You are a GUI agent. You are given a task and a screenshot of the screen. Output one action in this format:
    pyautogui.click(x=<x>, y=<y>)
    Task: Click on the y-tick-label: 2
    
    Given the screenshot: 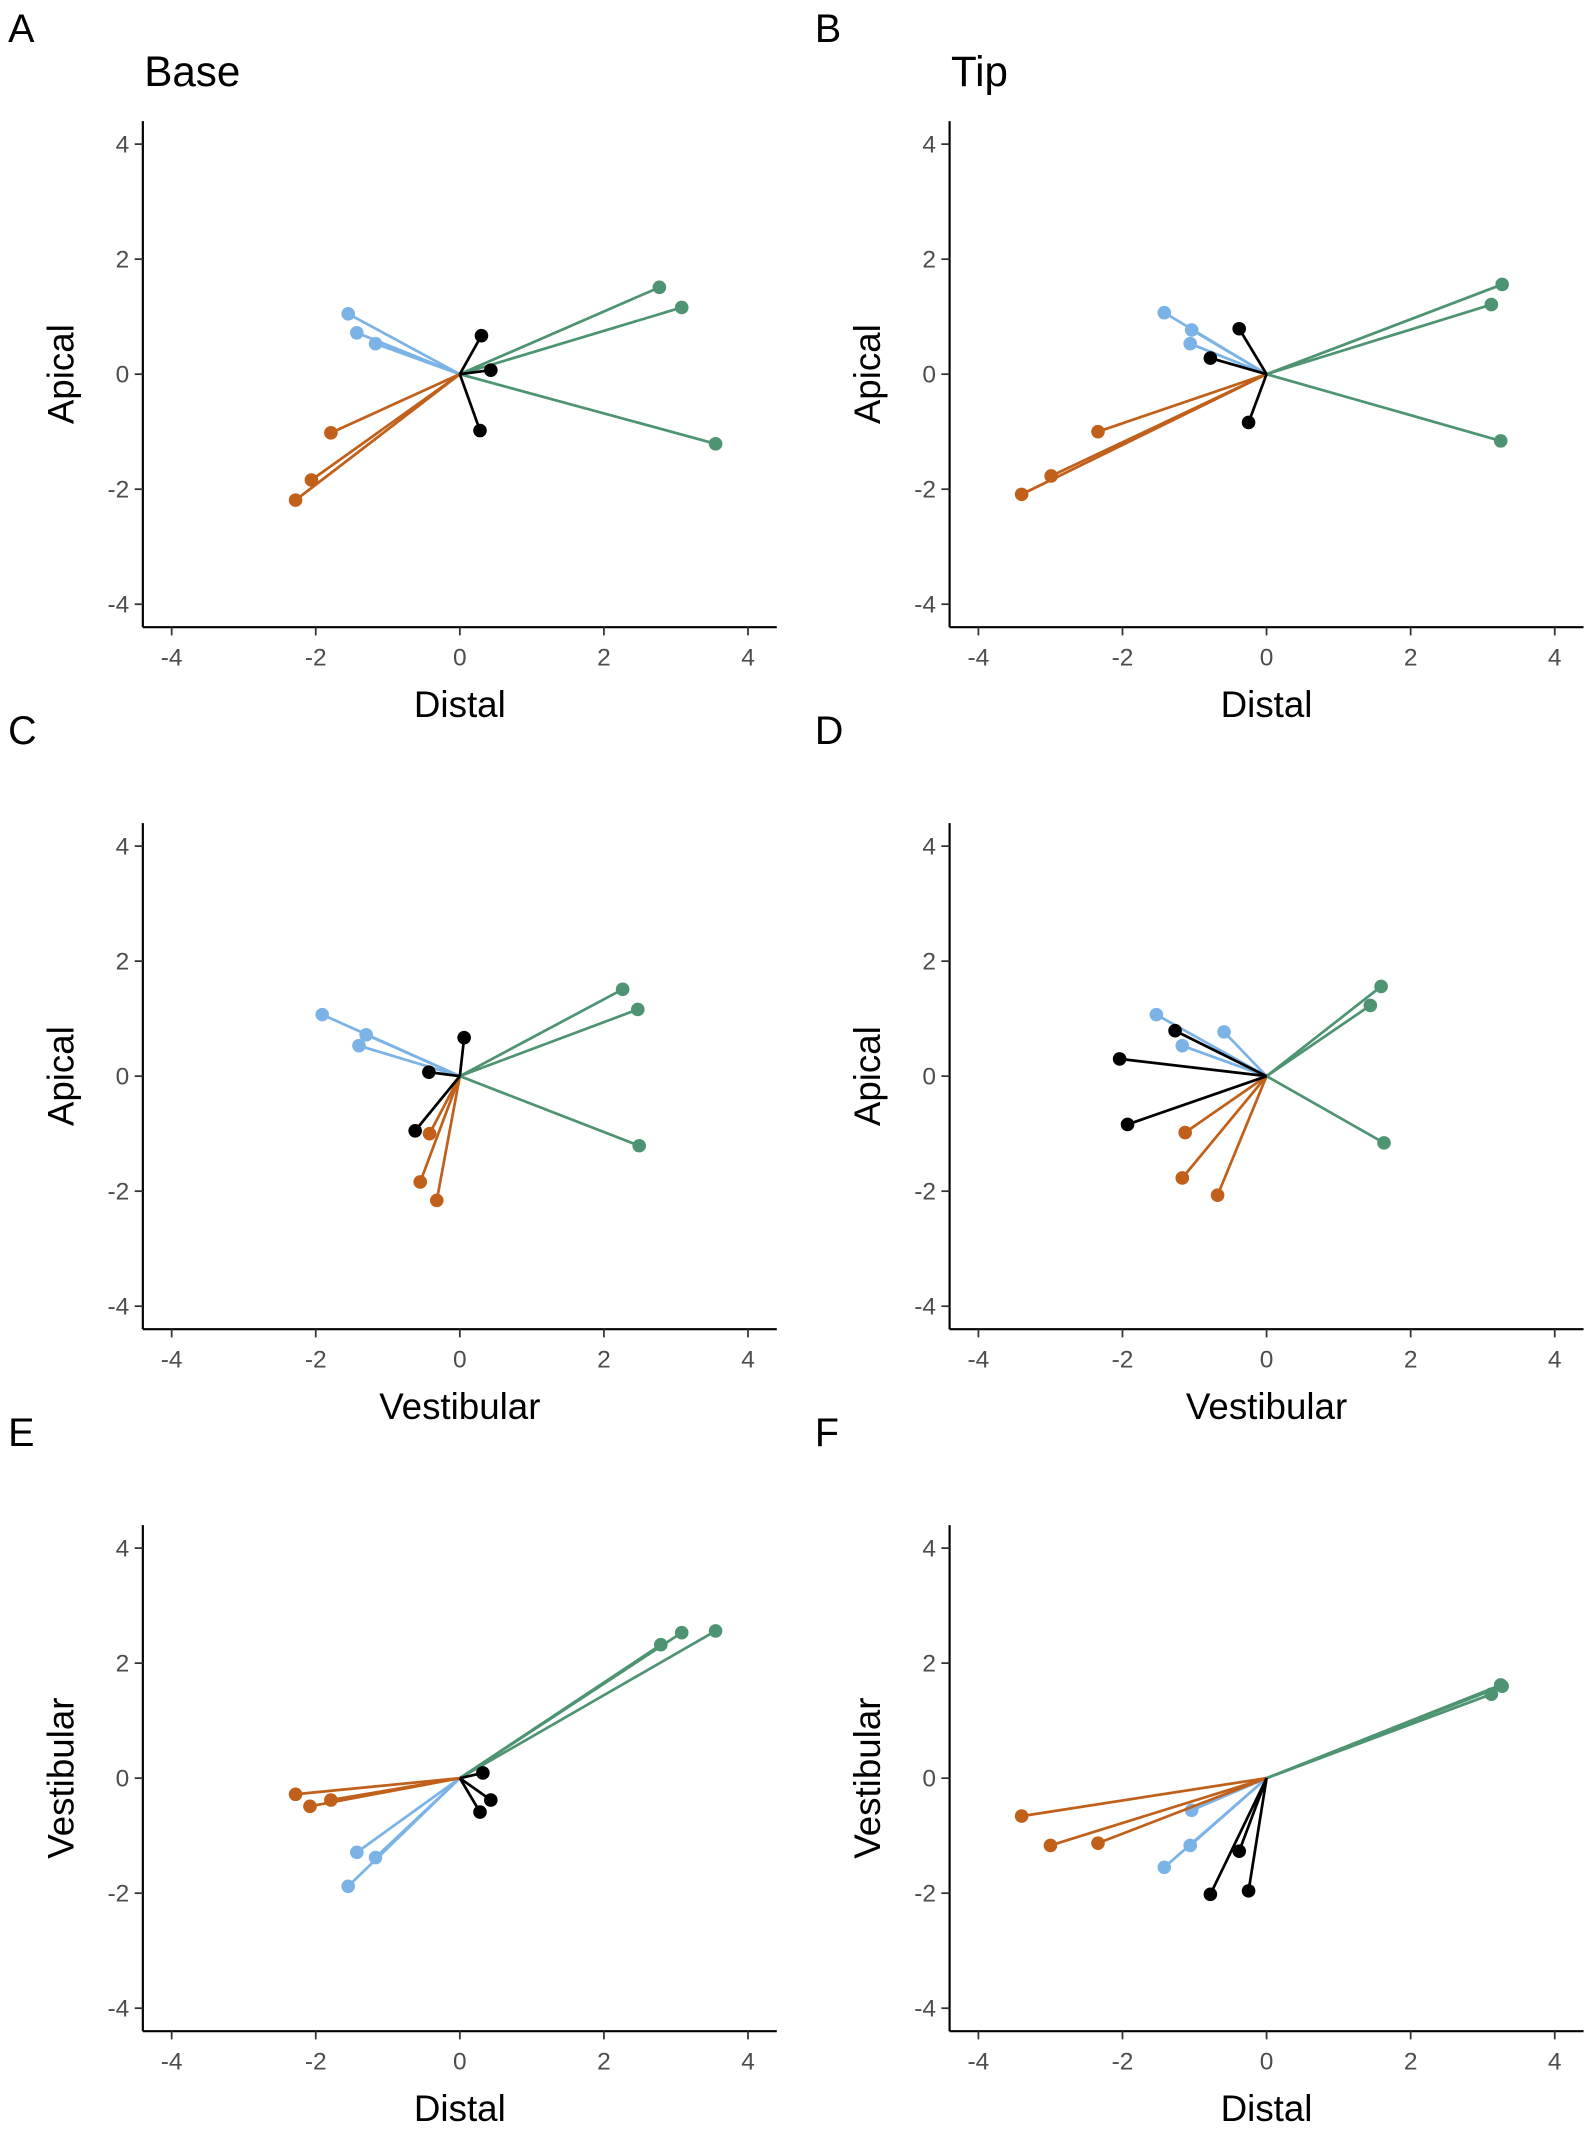 What is the action you would take?
    pyautogui.click(x=929, y=1663)
    